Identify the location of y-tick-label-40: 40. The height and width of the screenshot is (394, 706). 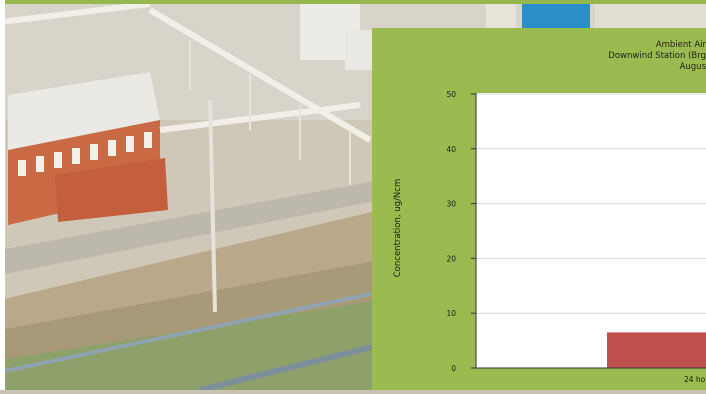
(451, 149).